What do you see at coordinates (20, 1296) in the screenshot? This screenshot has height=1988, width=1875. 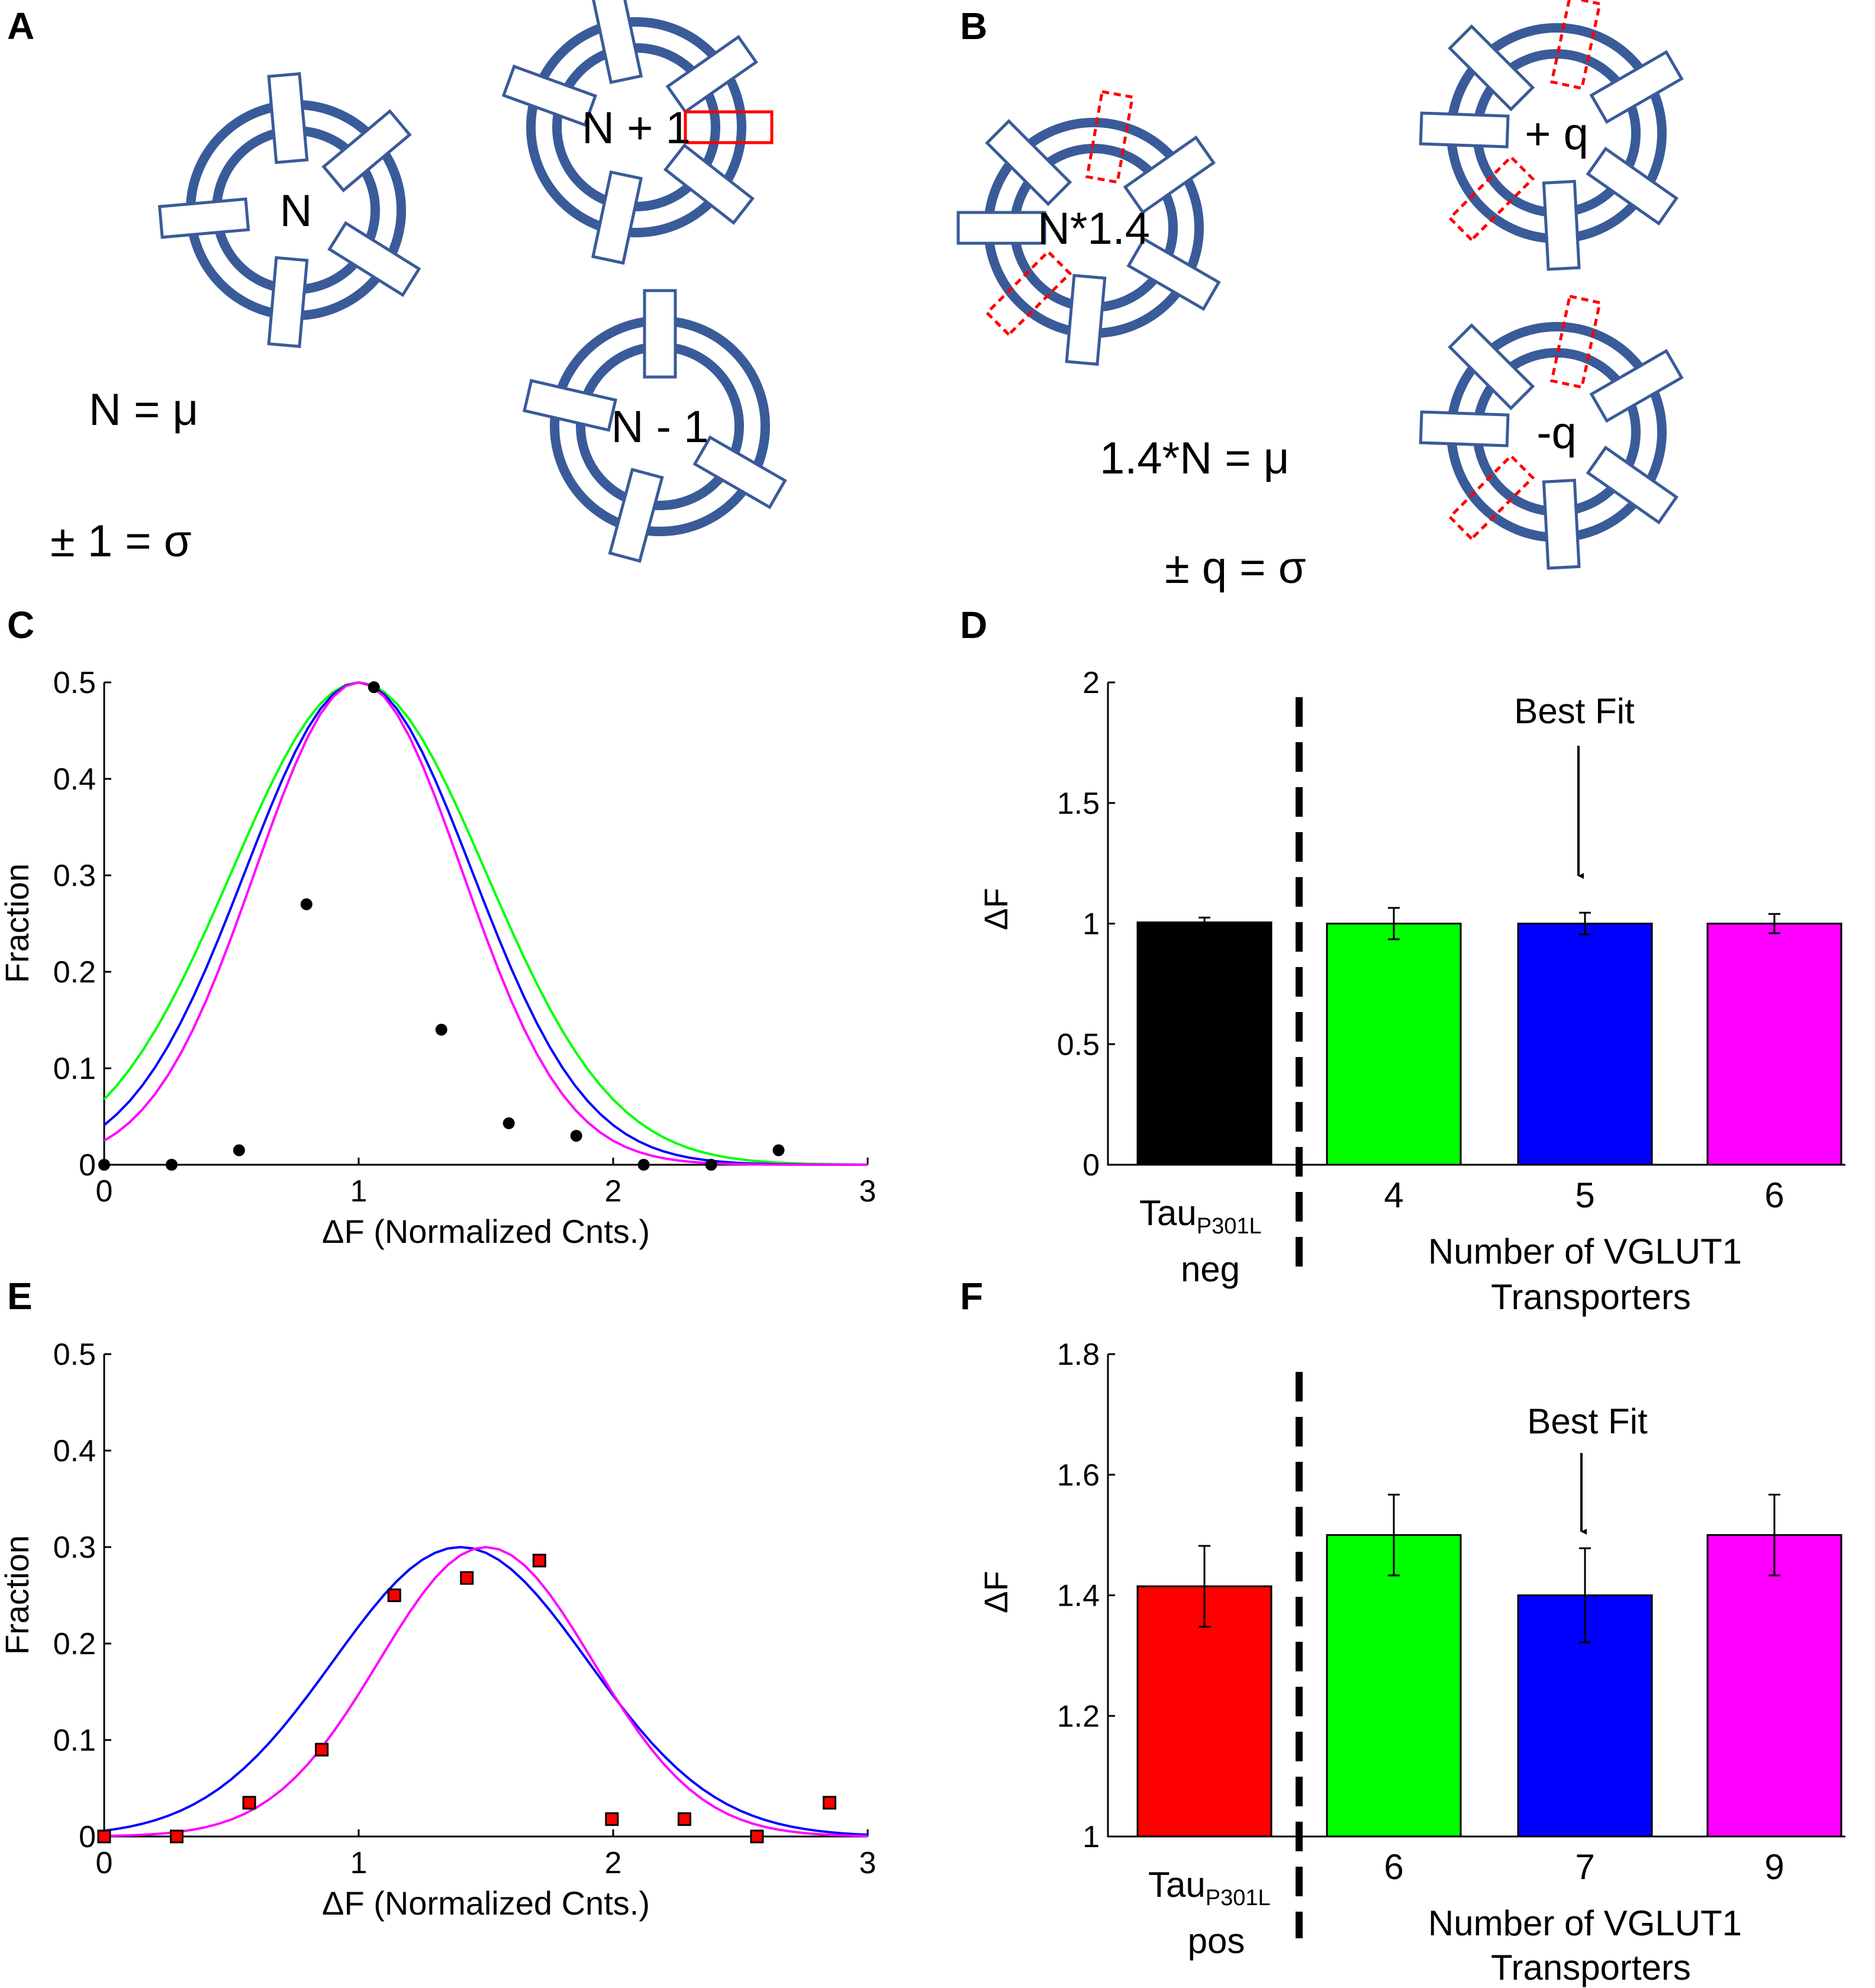 I see `panel-label-e: E` at bounding box center [20, 1296].